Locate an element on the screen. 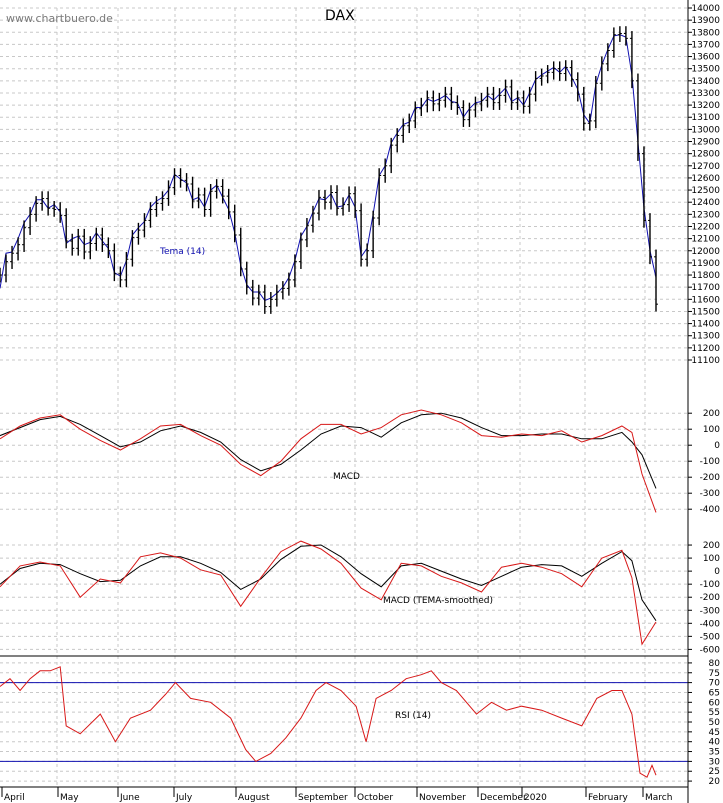 Image resolution: width=723 pixels, height=803 pixels. macd-tick-label-0: -400 is located at coordinates (710, 510).